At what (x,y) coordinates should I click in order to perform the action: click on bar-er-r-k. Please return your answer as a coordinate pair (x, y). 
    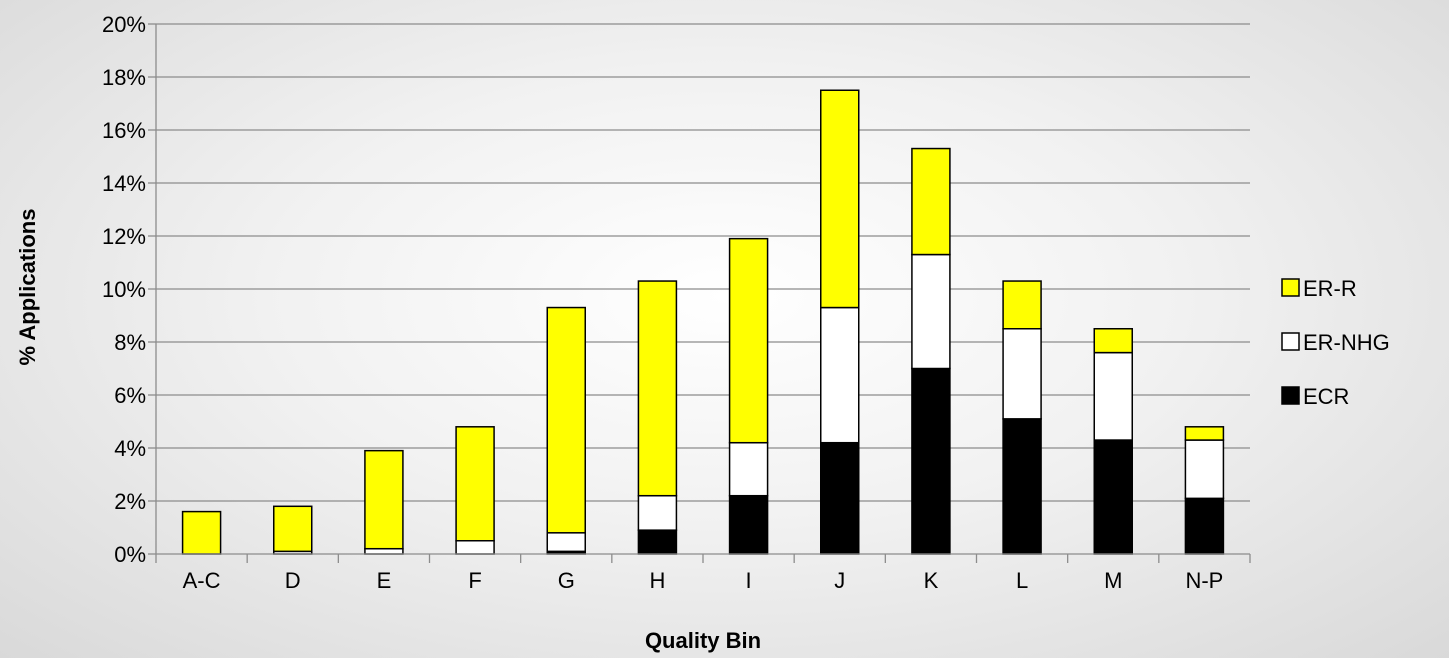
    Looking at the image, I should click on (931, 201).